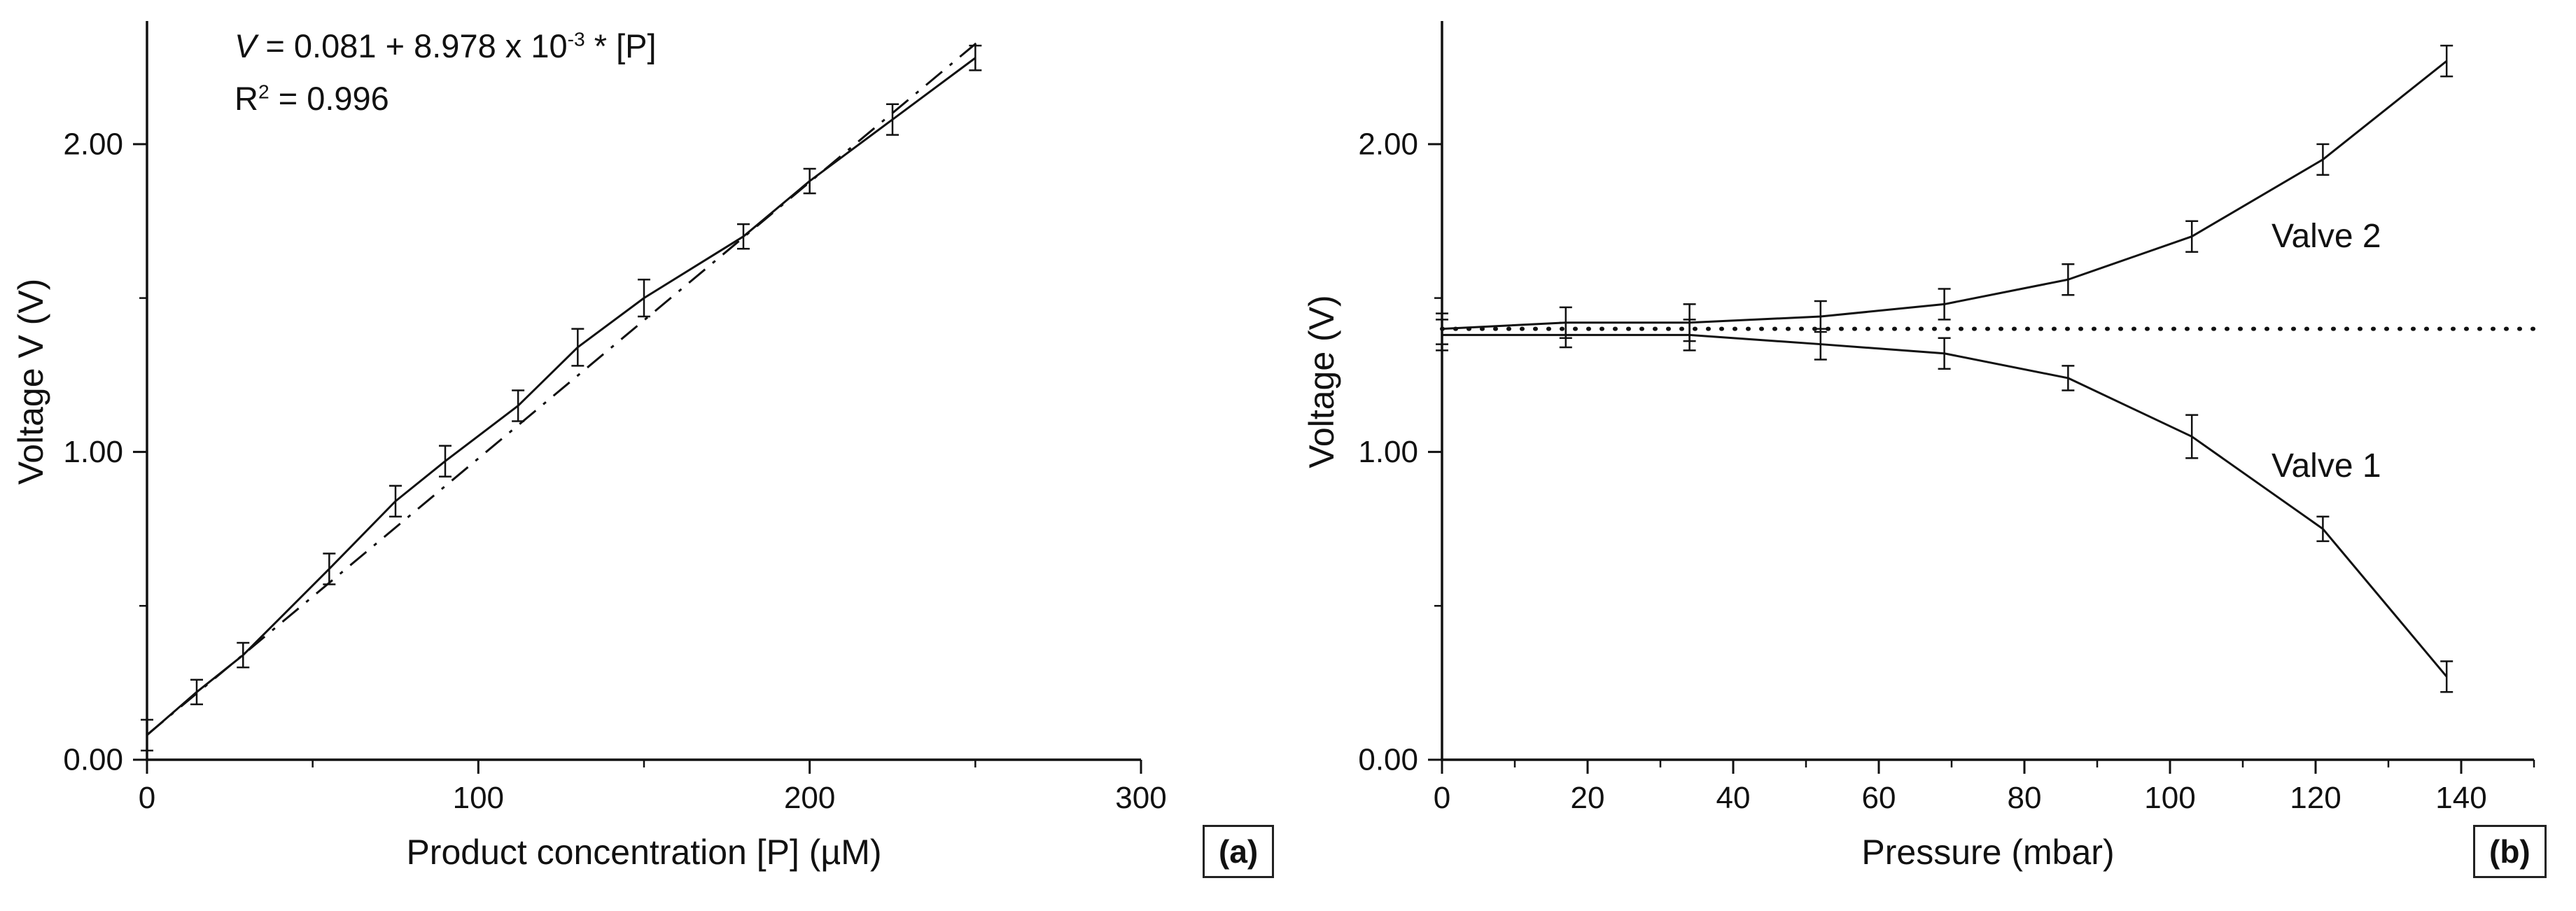  What do you see at coordinates (2315, 798) in the screenshot?
I see `svg-text: 120` at bounding box center [2315, 798].